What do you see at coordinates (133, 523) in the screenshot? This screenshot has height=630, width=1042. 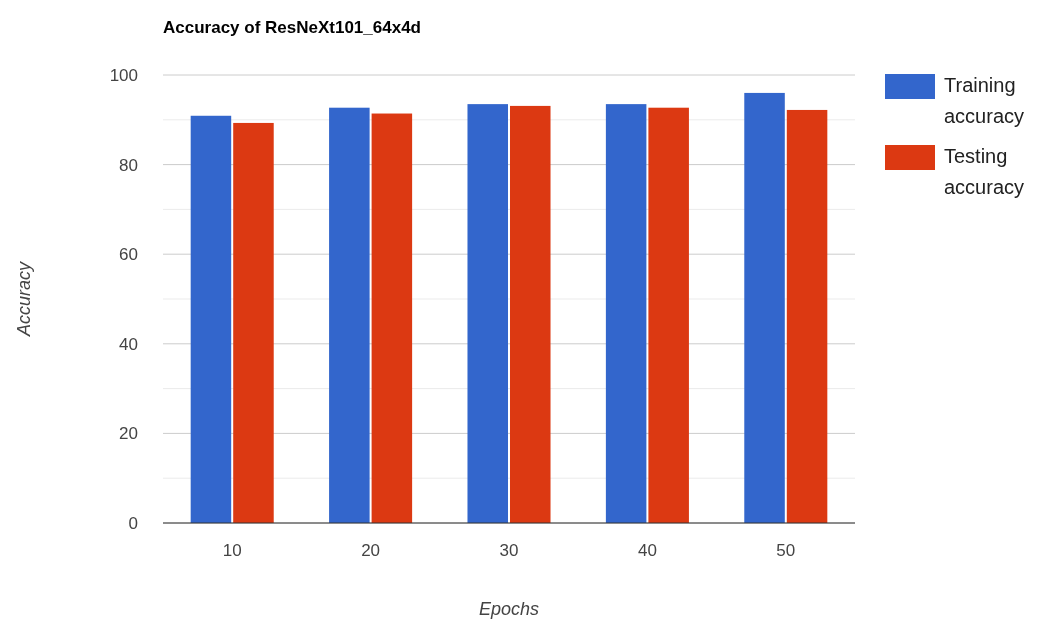 I see `y-tick-label: 0` at bounding box center [133, 523].